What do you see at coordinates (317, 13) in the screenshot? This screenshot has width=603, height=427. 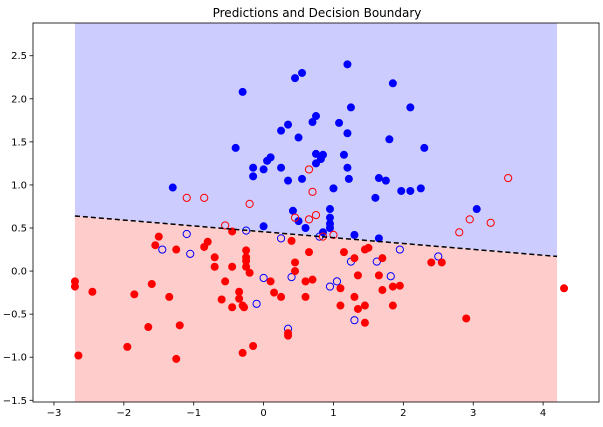 I see `chart-title: Predictions and Decision Boundary` at bounding box center [317, 13].